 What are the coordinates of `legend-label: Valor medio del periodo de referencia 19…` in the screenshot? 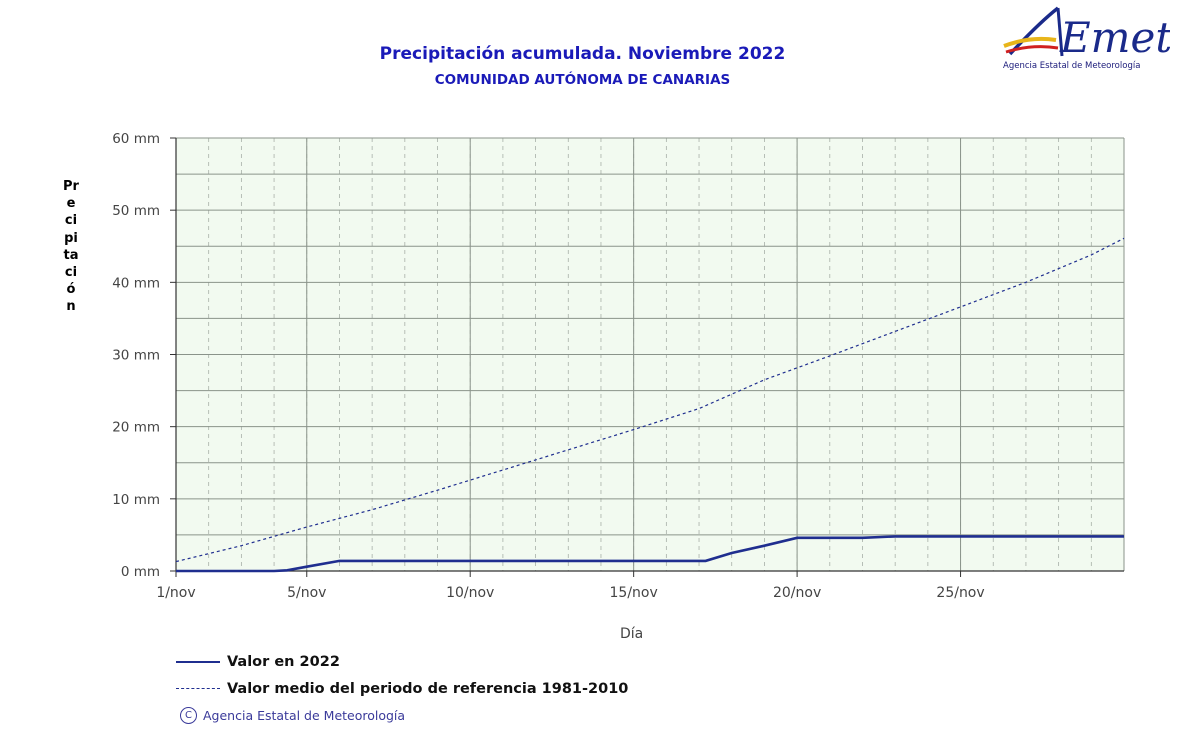 It's located at (428, 688).